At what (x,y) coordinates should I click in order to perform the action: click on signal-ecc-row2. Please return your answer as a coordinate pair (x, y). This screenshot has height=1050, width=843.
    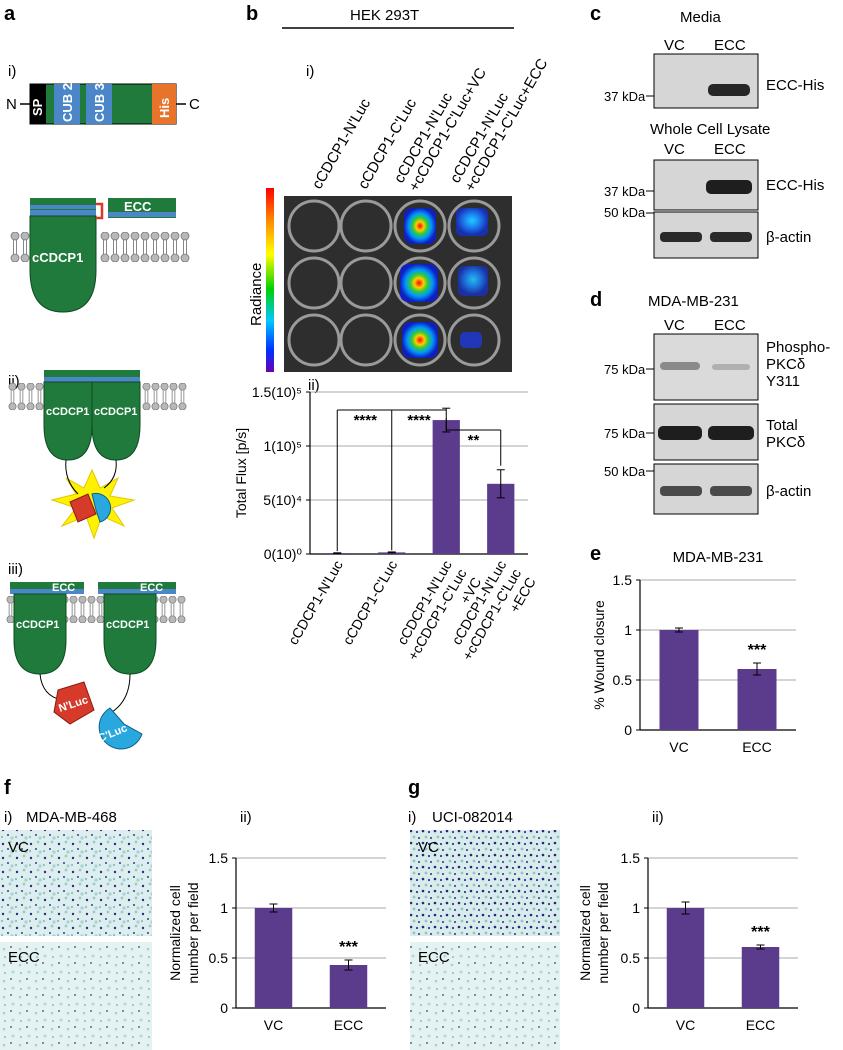
    Looking at the image, I should click on (473, 281).